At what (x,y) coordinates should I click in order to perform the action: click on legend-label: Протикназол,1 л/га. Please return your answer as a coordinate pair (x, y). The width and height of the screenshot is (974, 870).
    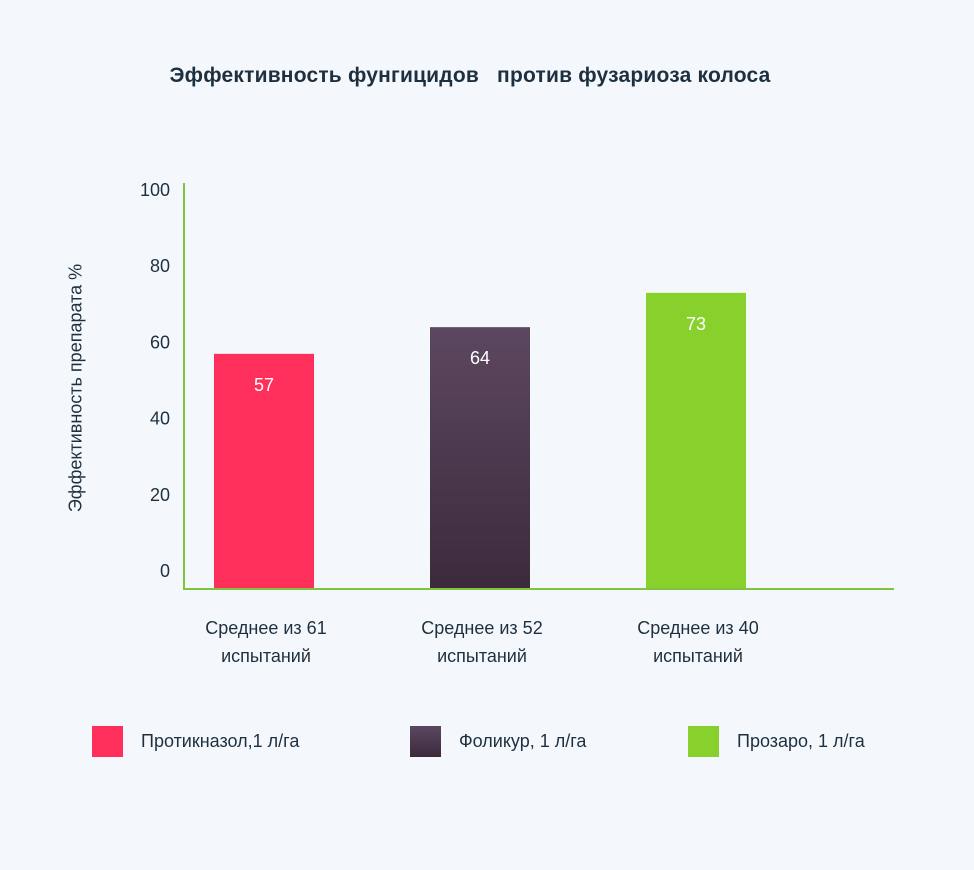
    Looking at the image, I should click on (220, 740).